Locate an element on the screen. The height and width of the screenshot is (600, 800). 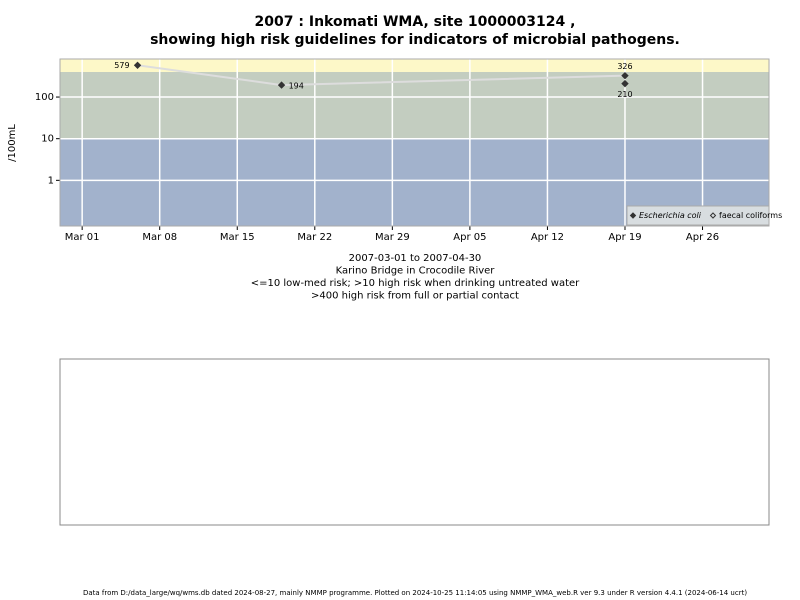
x-tick-label: Apr 19 is located at coordinates (624, 237).